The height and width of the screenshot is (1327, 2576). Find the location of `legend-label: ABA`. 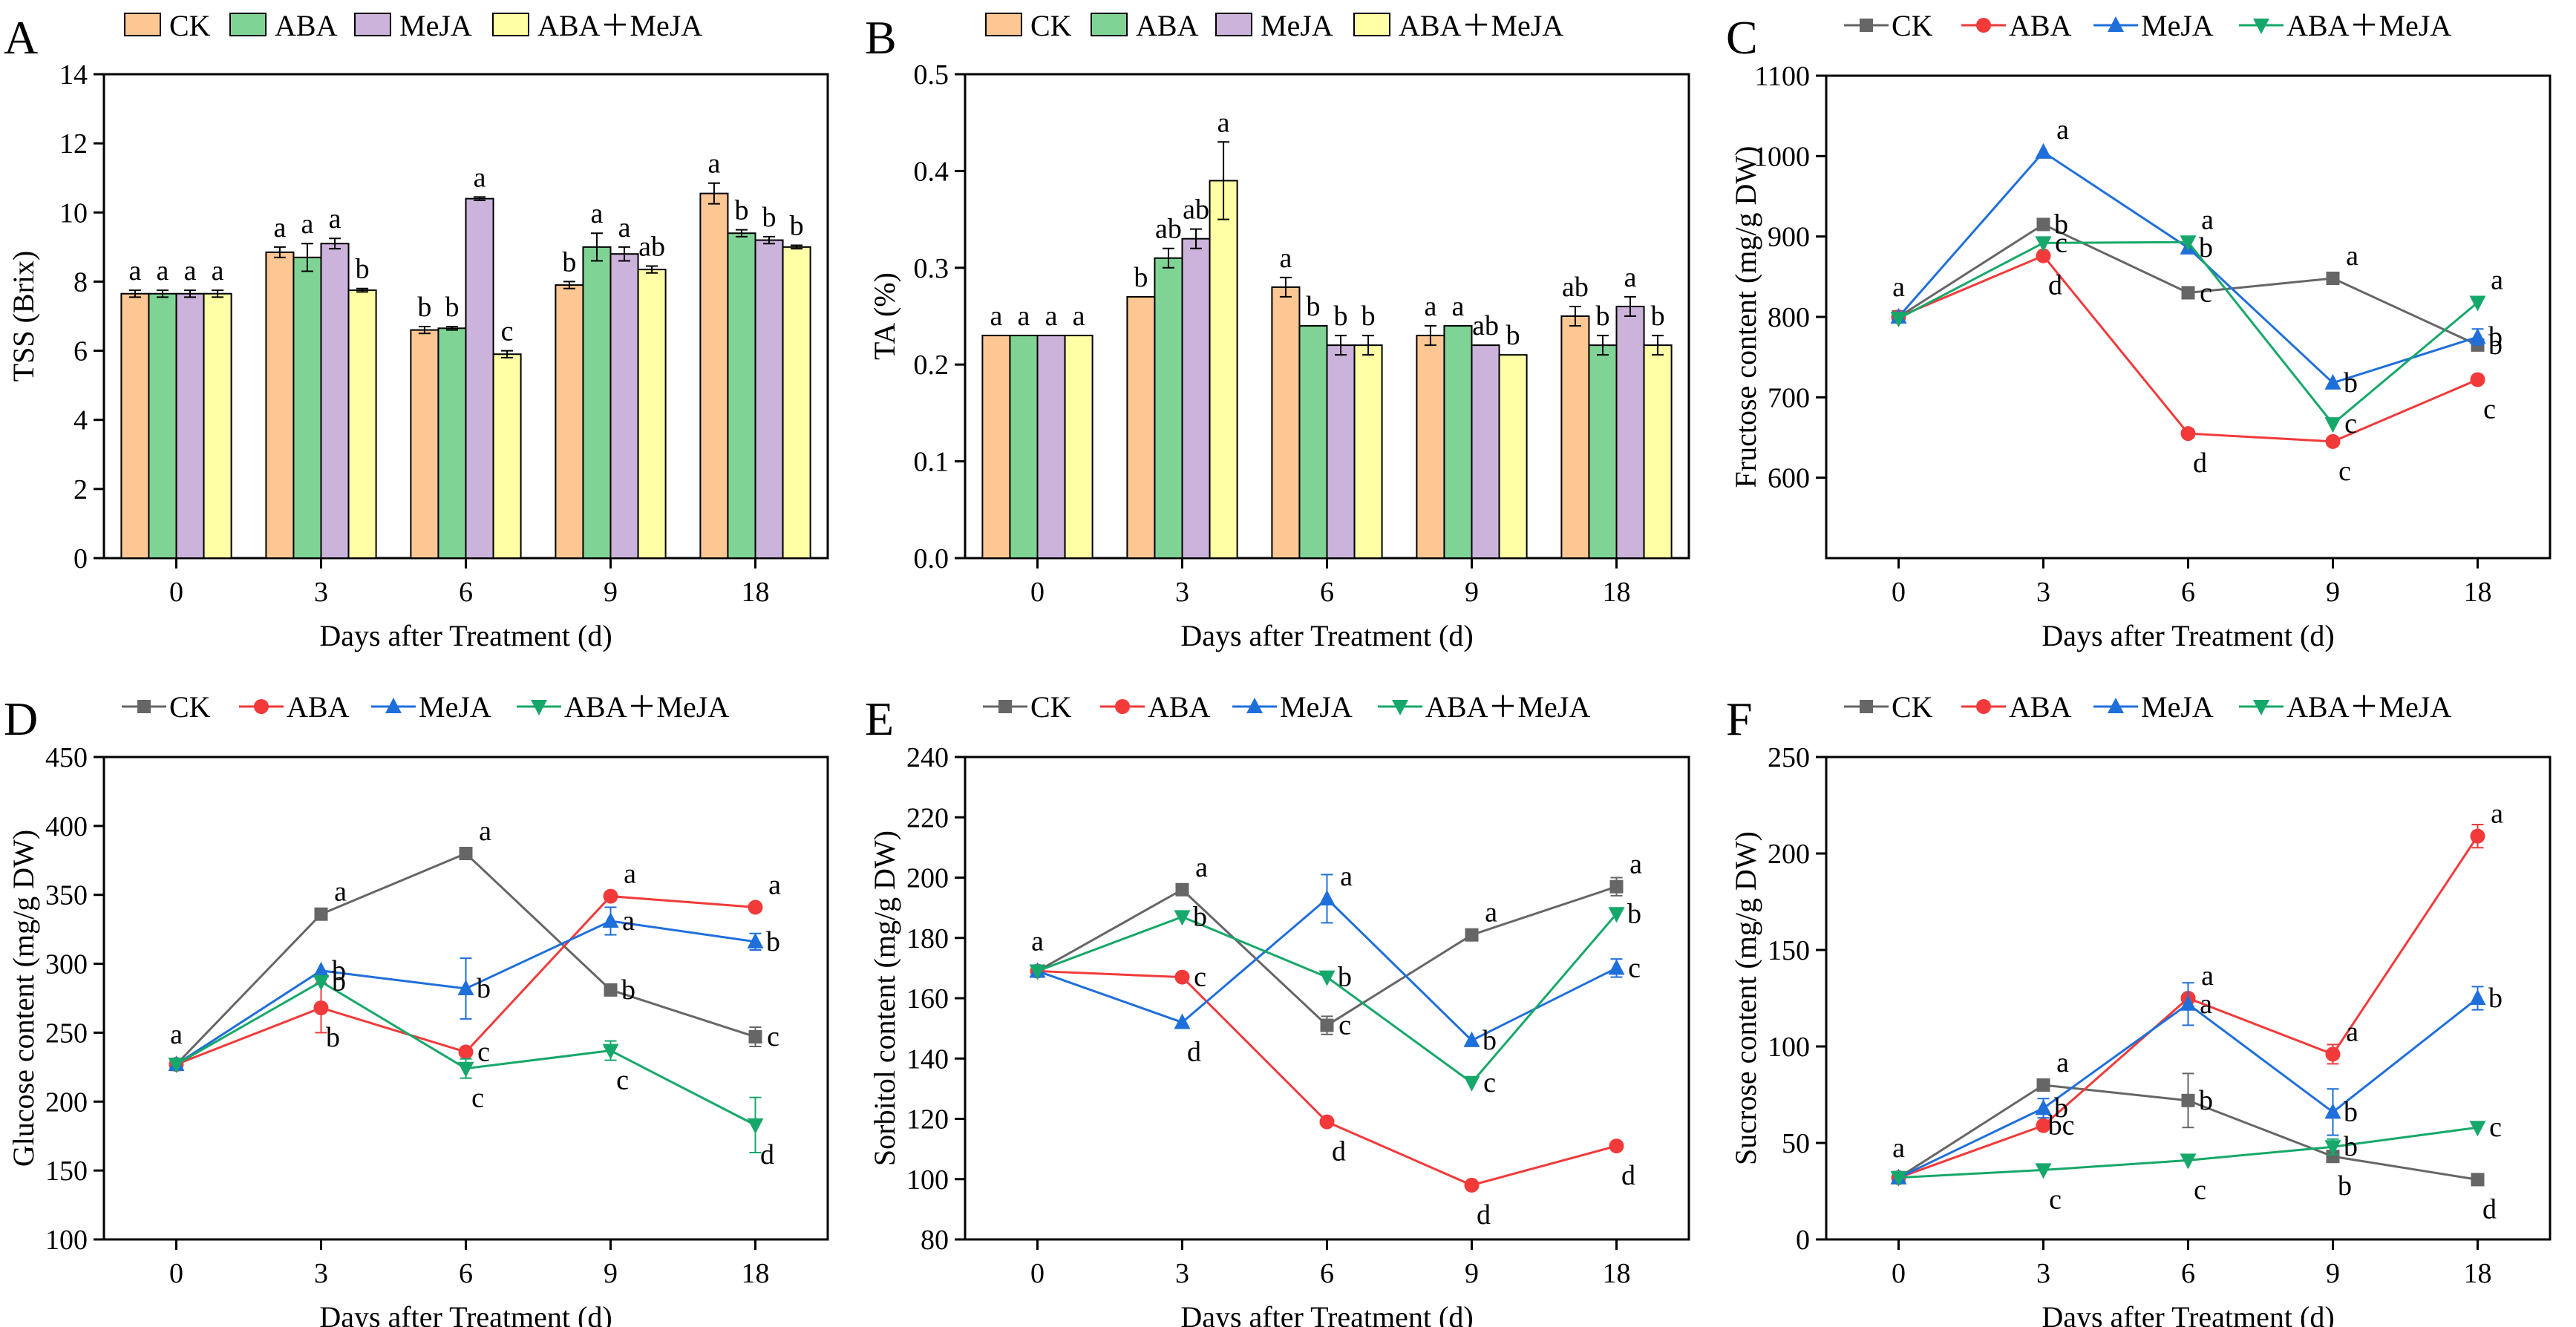

legend-label: ABA is located at coordinates (2041, 707).